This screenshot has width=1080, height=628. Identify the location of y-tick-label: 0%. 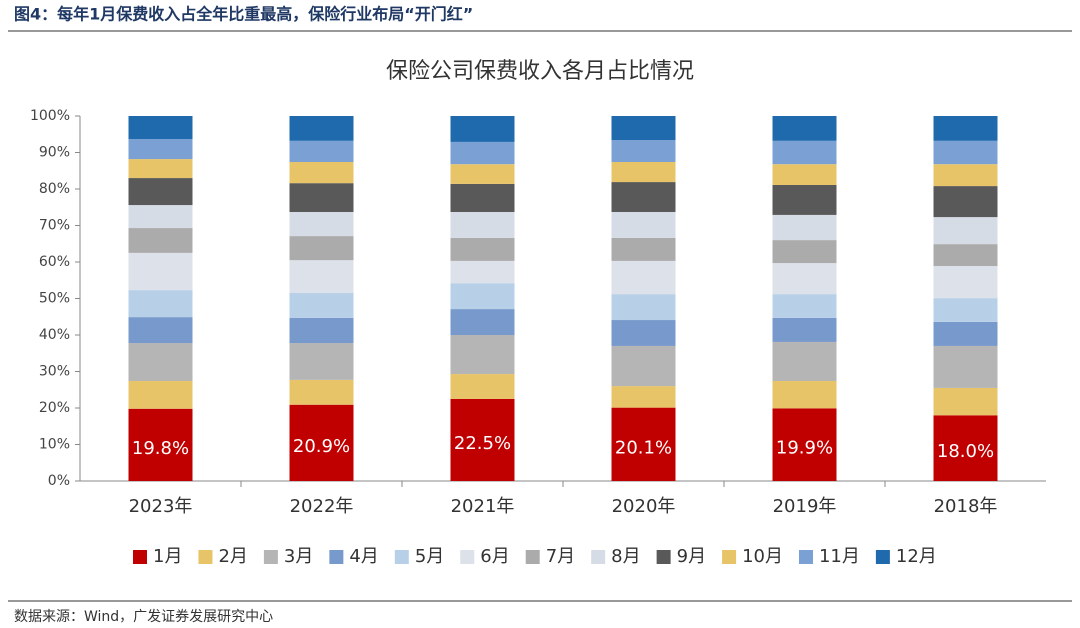
(59, 481).